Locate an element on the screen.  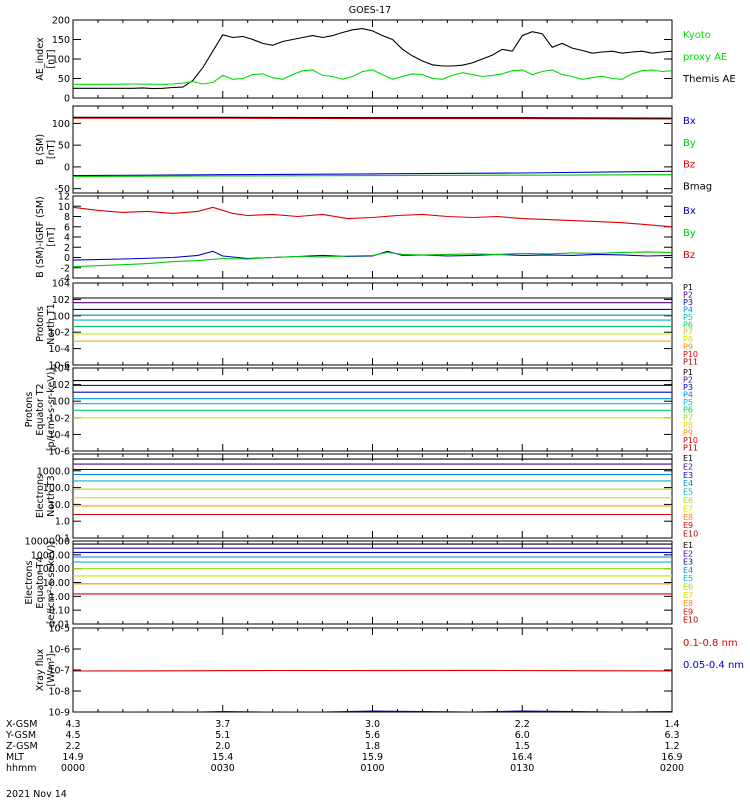
x-row-value: 0200 is located at coordinates (672, 768).